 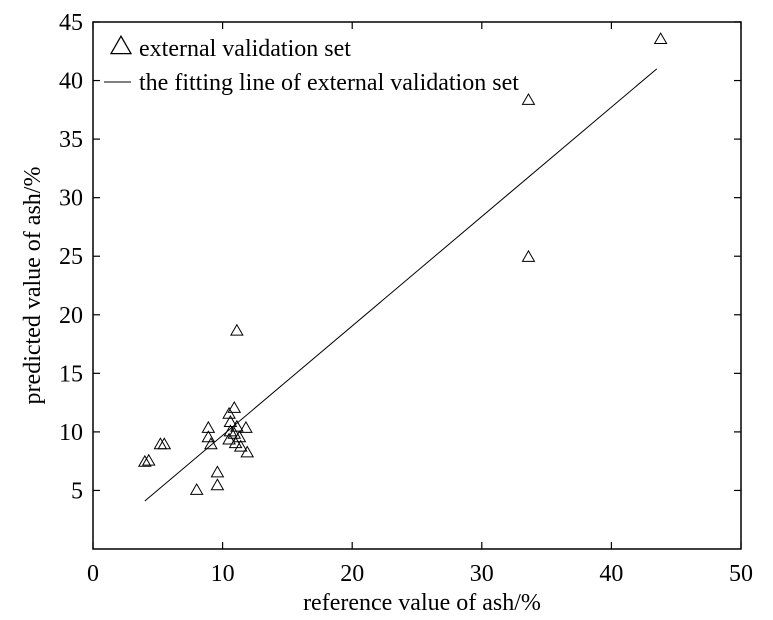 What do you see at coordinates (245, 49) in the screenshot?
I see `legend-label-validation-set: external validation set` at bounding box center [245, 49].